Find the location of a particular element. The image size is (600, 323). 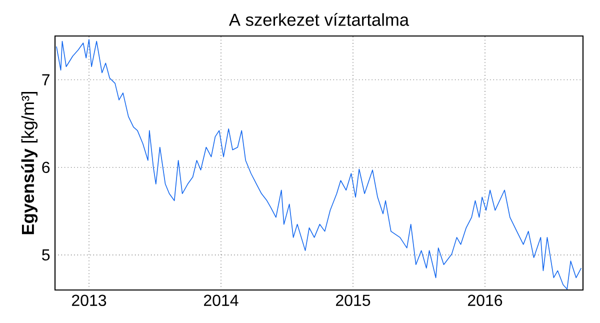

x-tick-label: 2015 is located at coordinates (353, 300).